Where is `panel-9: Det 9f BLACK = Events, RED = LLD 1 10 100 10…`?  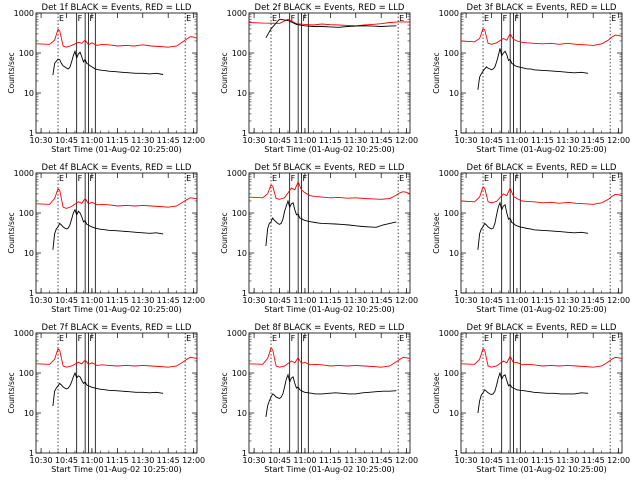 panel-9: Det 9f BLACK = Events, RED = LLD 1 10 100 10… is located at coordinates (531, 398).